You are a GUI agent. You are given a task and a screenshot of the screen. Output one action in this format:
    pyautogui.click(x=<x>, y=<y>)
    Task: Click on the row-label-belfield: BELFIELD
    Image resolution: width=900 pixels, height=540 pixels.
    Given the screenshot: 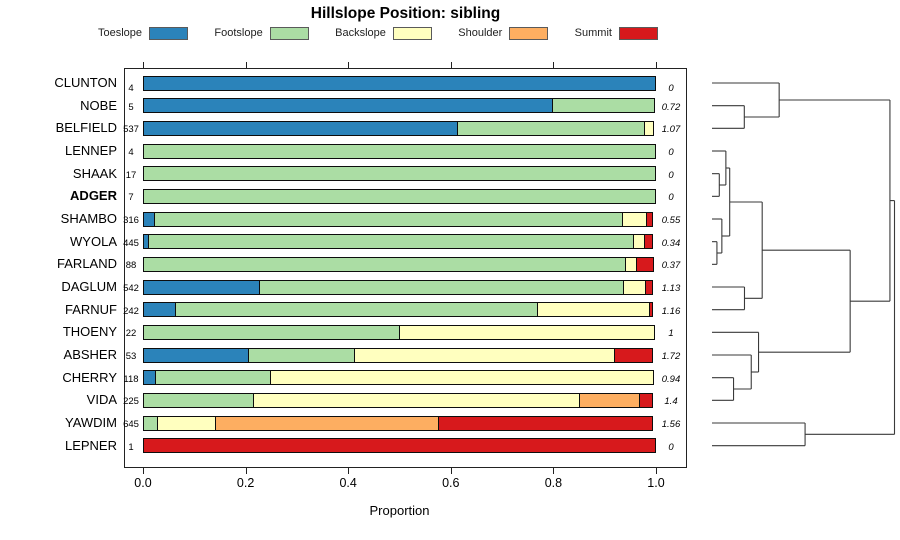 What is the action you would take?
    pyautogui.click(x=86, y=128)
    